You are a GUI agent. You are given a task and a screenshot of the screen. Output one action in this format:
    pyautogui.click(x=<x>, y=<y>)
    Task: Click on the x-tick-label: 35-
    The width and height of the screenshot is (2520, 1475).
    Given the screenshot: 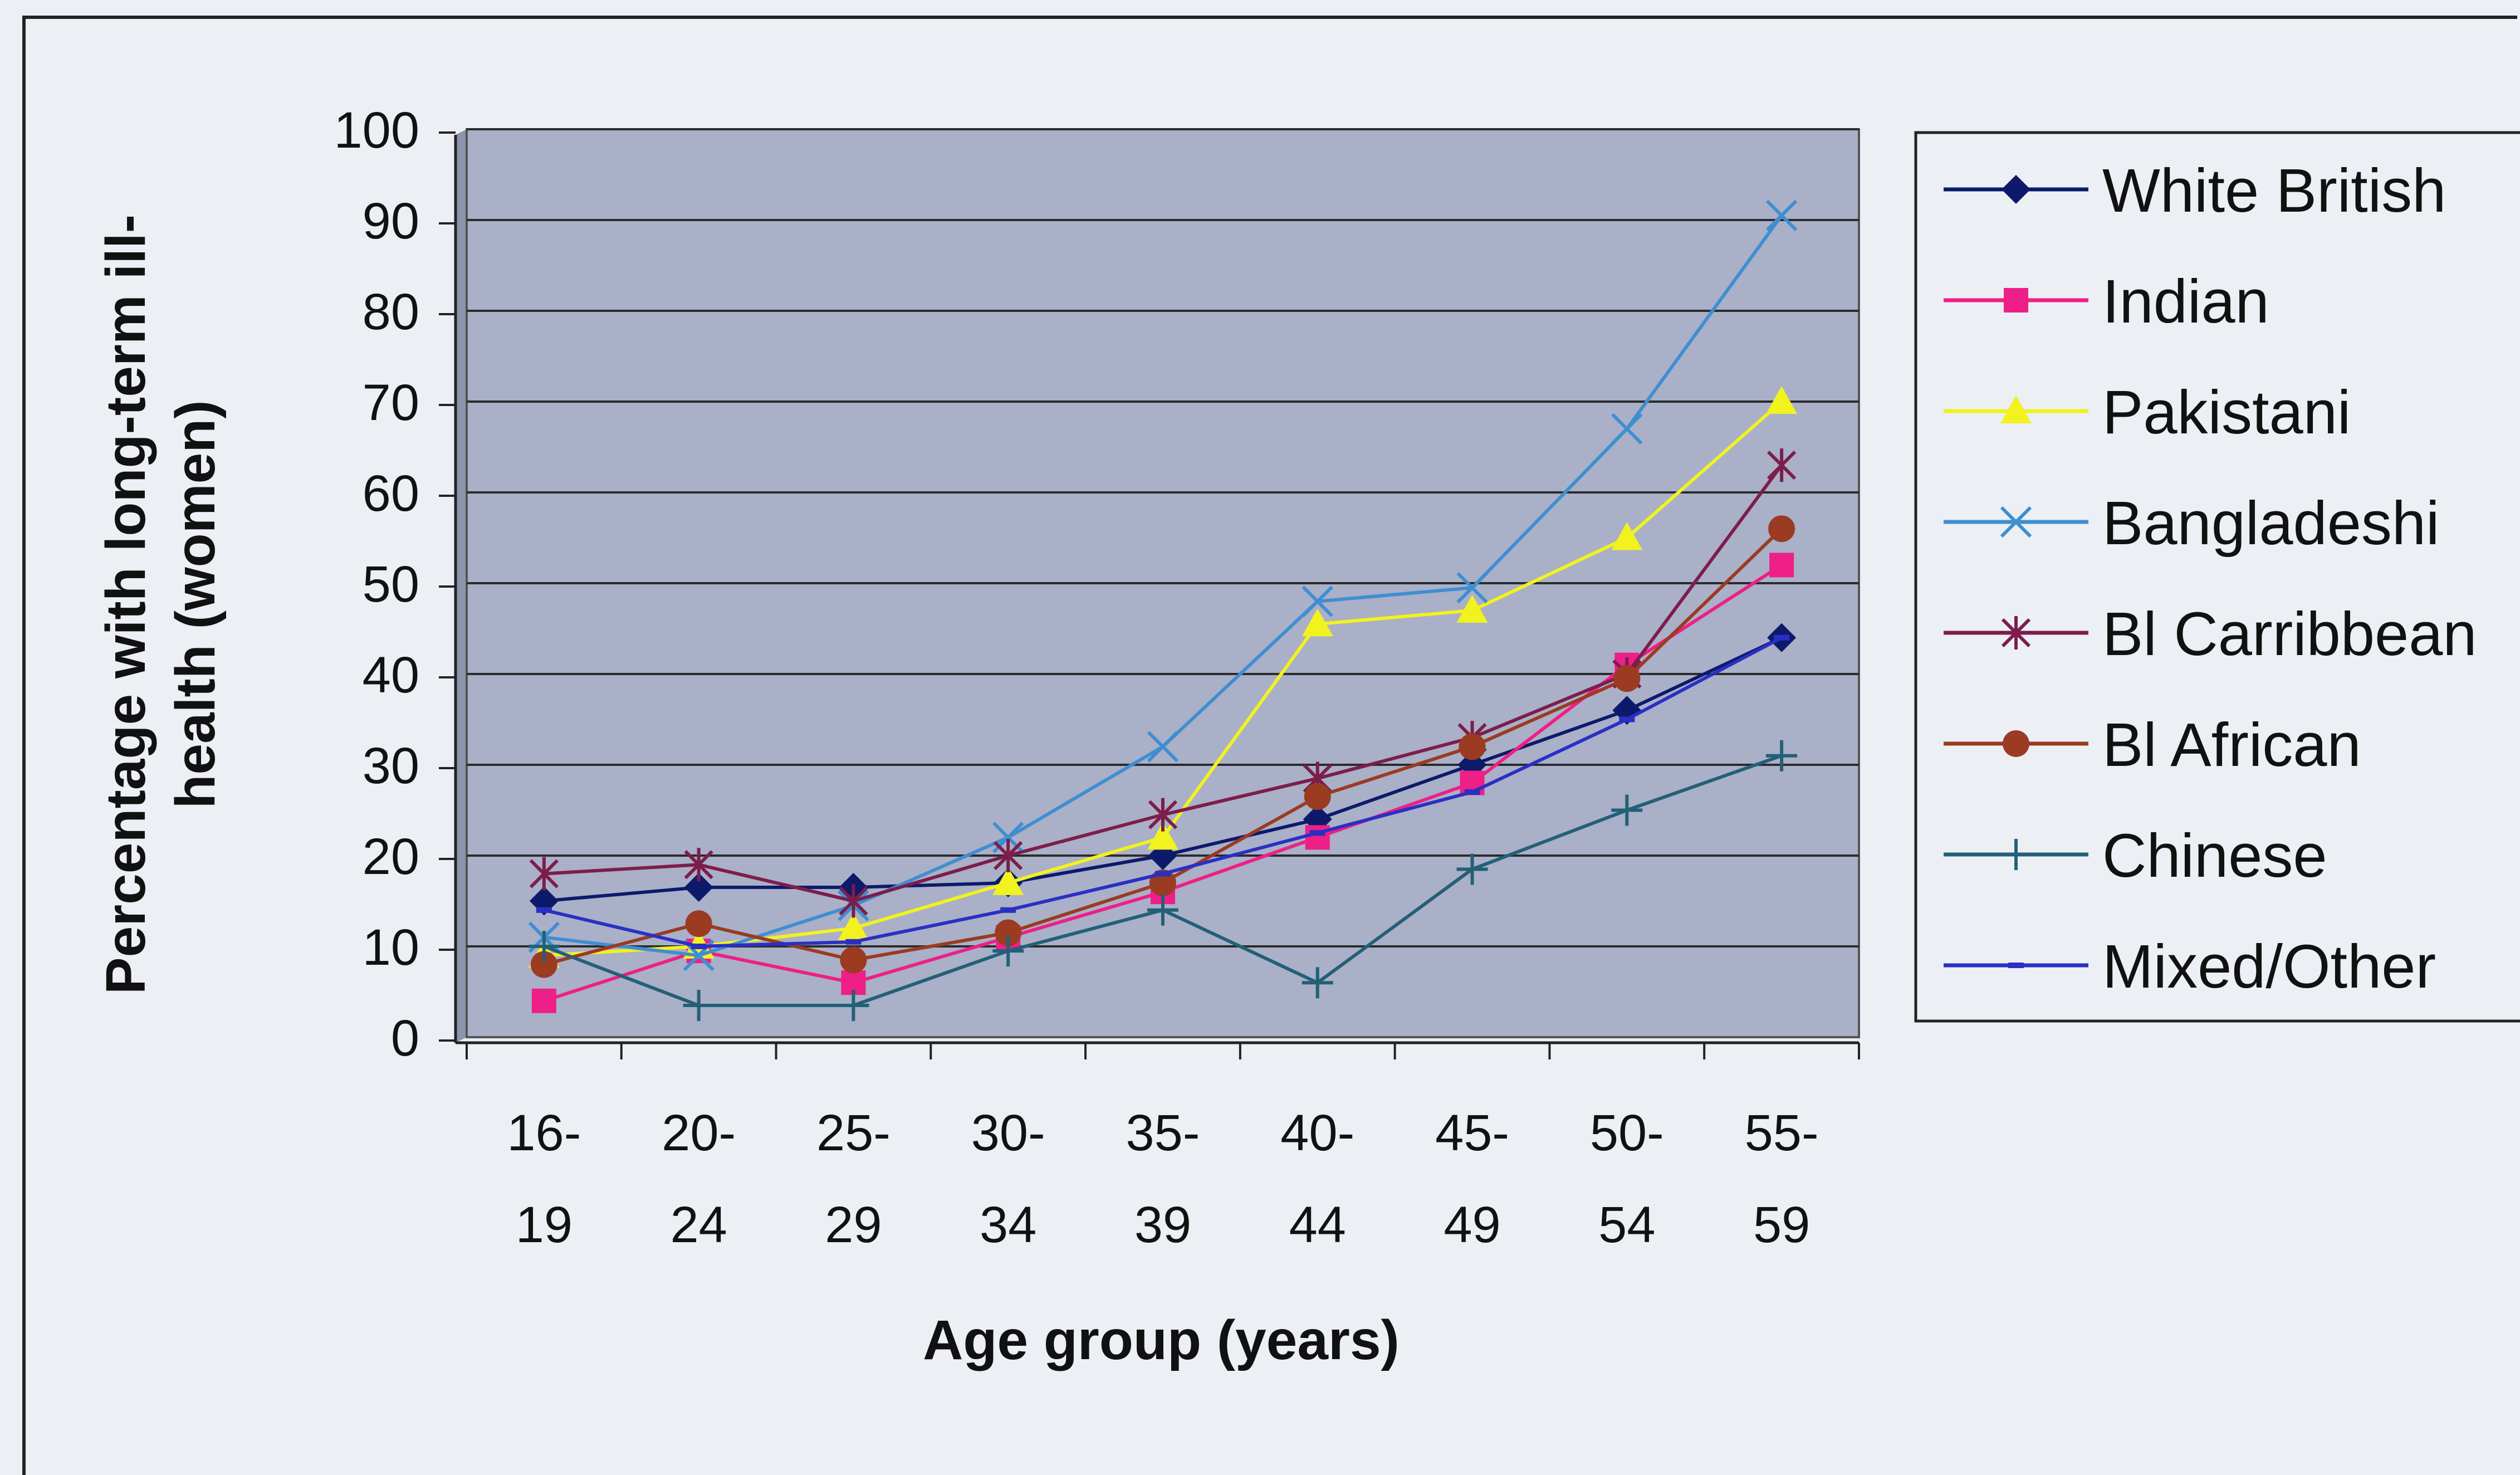 What is the action you would take?
    pyautogui.click(x=1163, y=1133)
    